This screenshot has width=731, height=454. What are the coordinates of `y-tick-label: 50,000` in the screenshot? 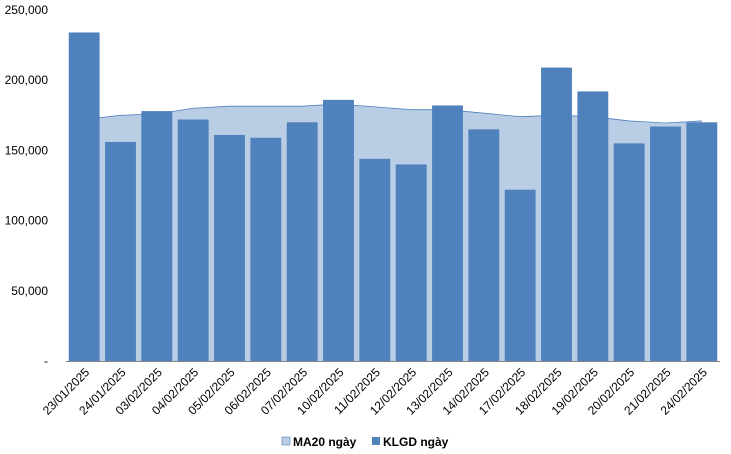 It's located at (29, 291).